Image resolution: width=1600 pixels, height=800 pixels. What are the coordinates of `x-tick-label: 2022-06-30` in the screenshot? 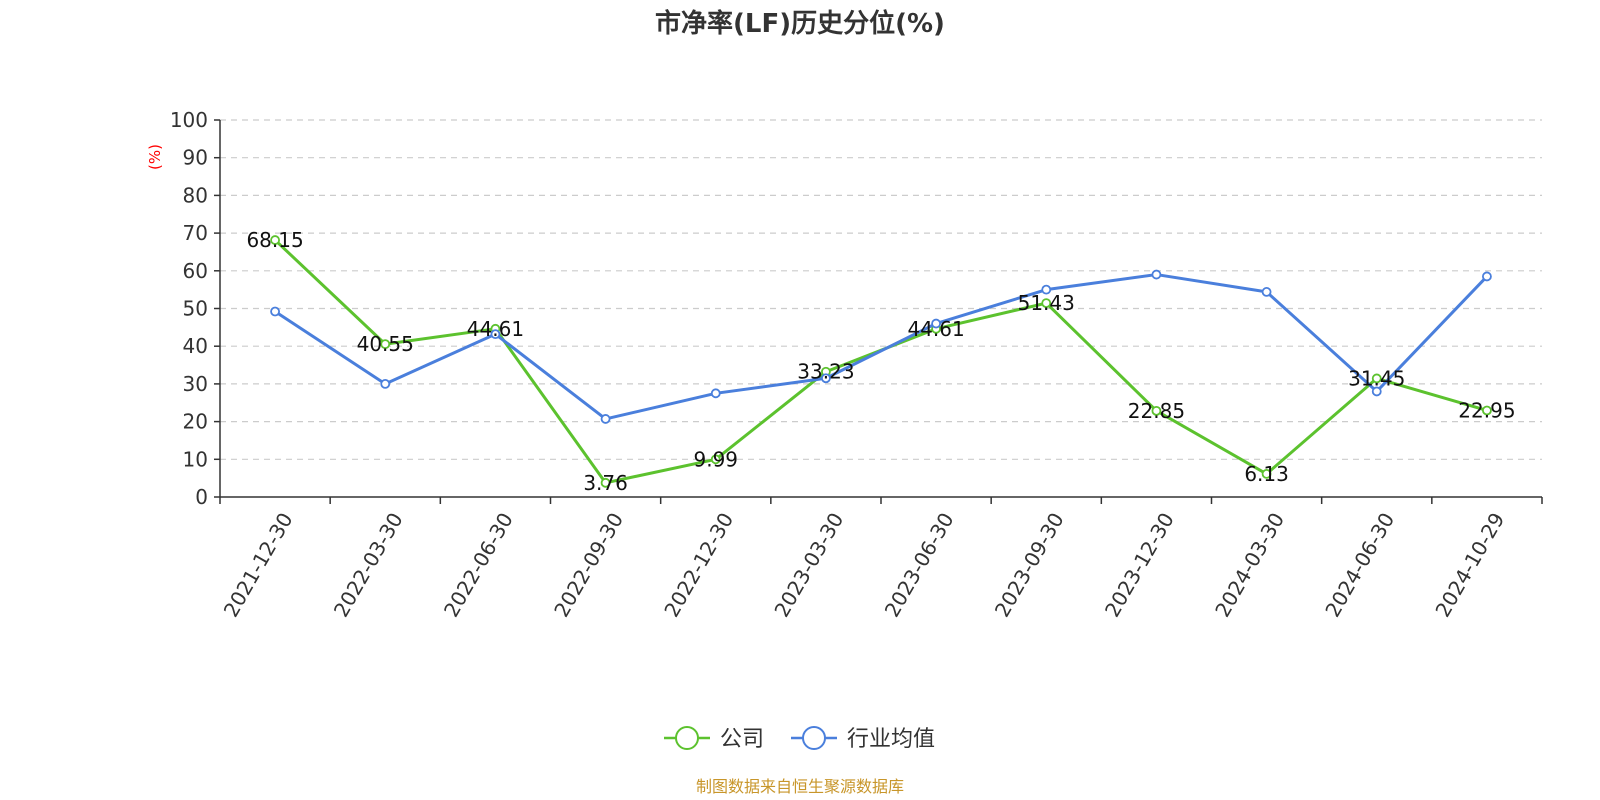 It's located at (478, 564).